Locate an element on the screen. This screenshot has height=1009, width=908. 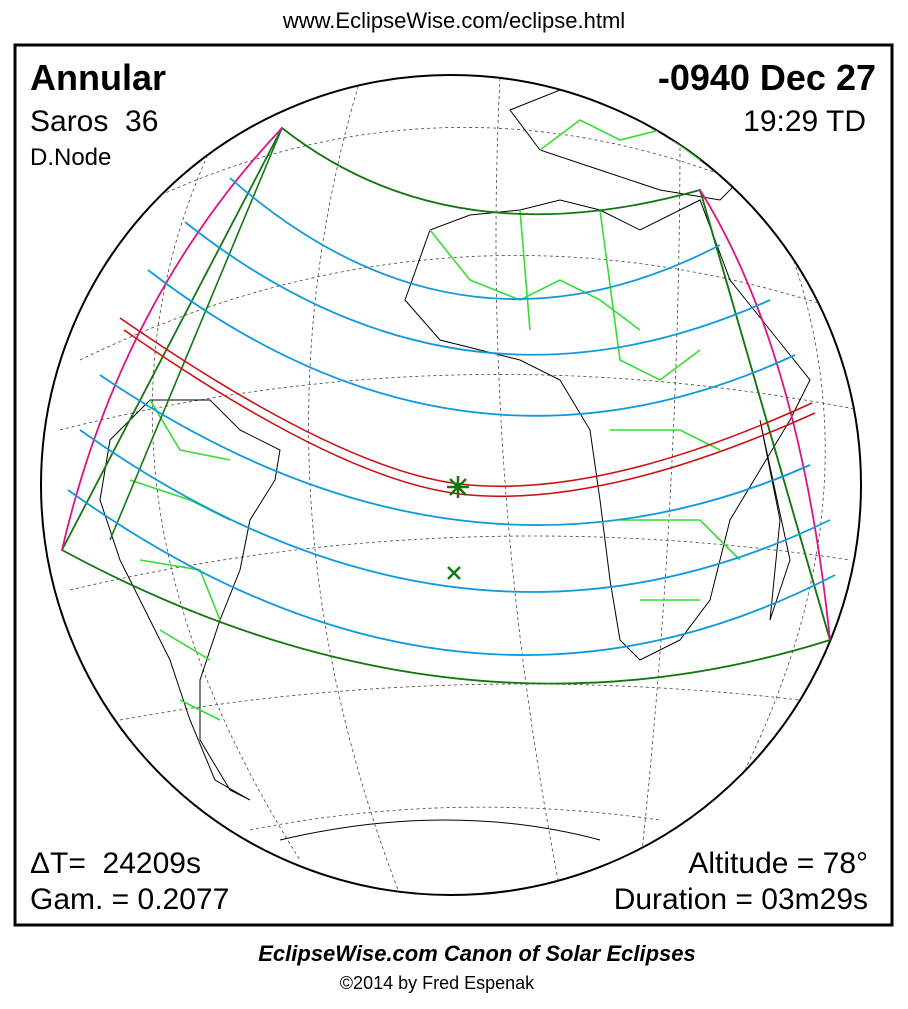
eclipse-date: -0940 Dec 27 is located at coordinates (767, 77).